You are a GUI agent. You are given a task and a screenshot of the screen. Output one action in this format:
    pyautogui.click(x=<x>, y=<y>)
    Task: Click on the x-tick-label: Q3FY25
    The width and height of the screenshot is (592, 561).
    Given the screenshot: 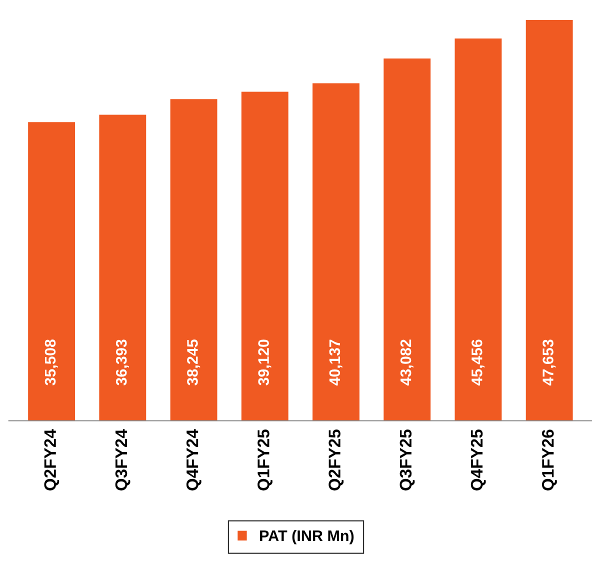 What is the action you would take?
    pyautogui.click(x=407, y=460)
    